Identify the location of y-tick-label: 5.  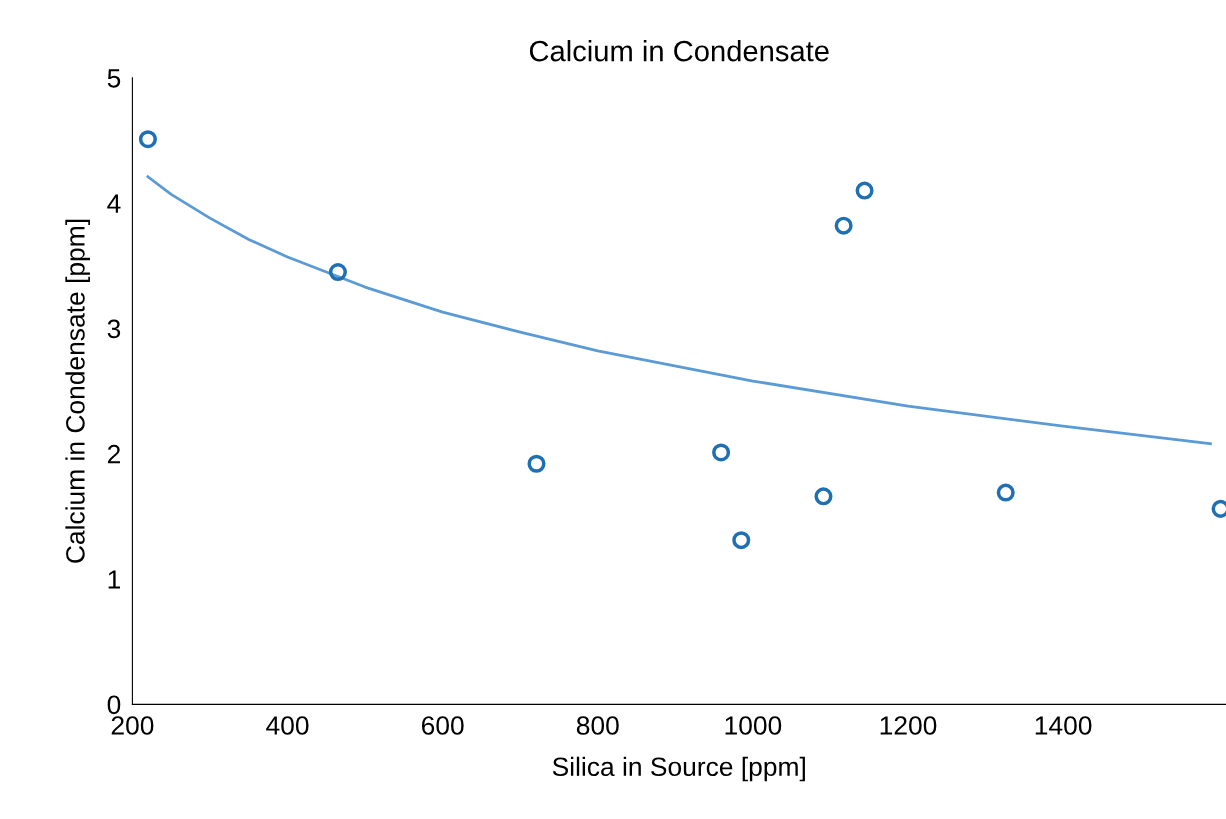
(114, 78).